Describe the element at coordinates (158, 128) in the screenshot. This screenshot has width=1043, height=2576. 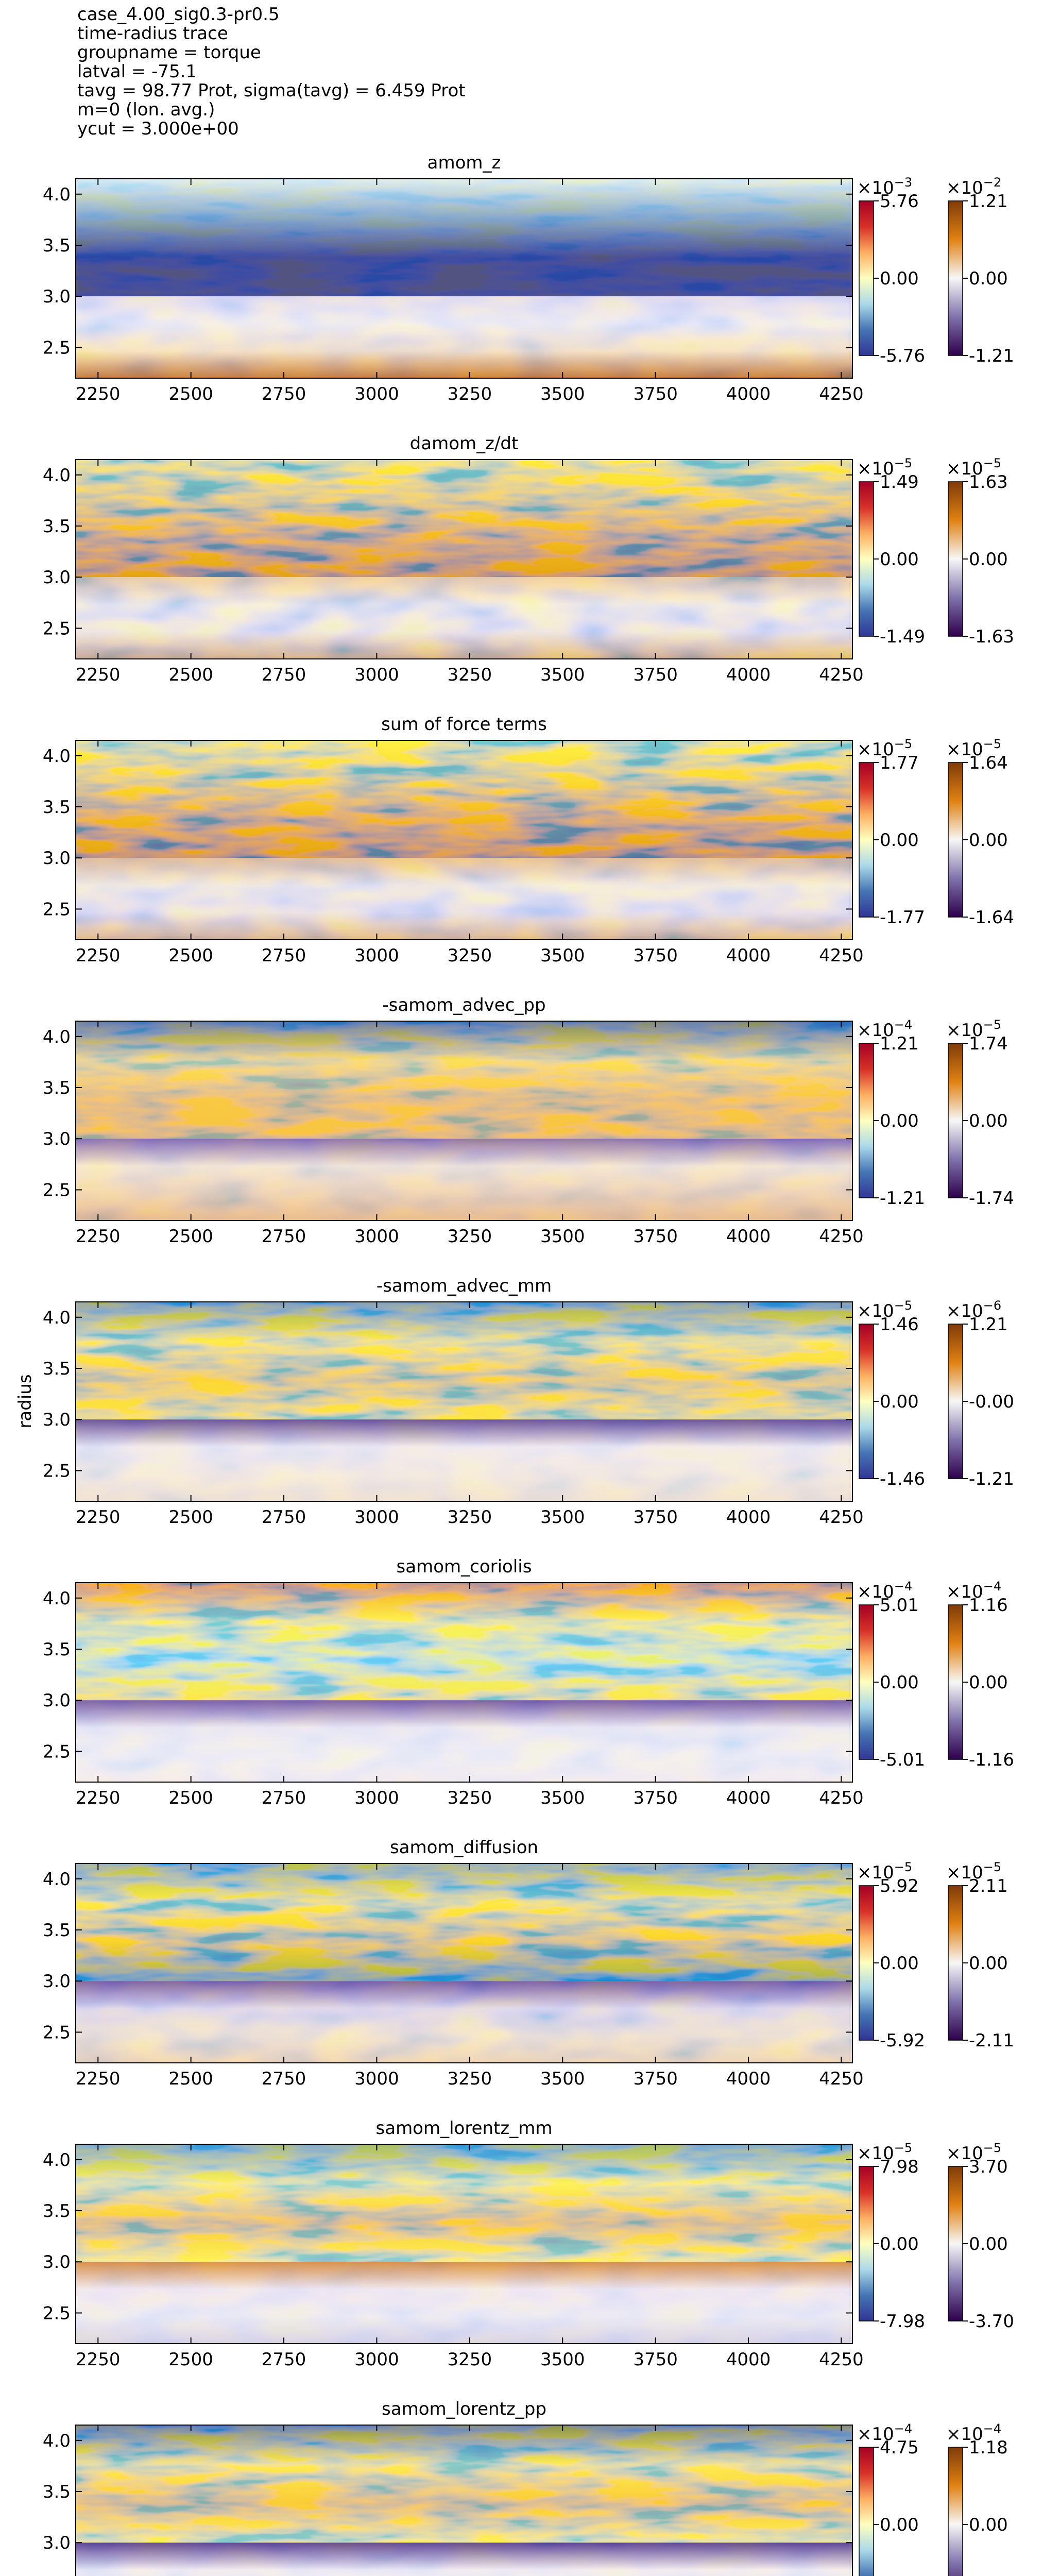
I see `header-line: ycut = 3.000e+00` at that location.